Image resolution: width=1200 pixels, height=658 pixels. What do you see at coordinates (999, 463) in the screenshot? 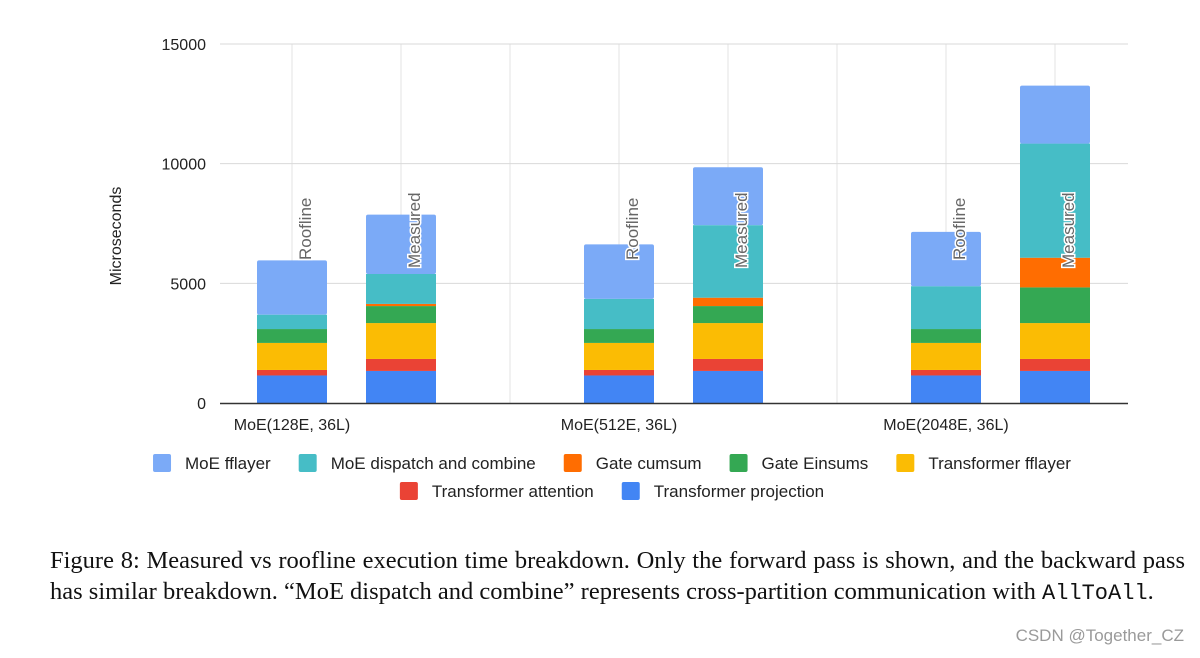
I see `legend-label: Transformer fflayer` at bounding box center [999, 463].